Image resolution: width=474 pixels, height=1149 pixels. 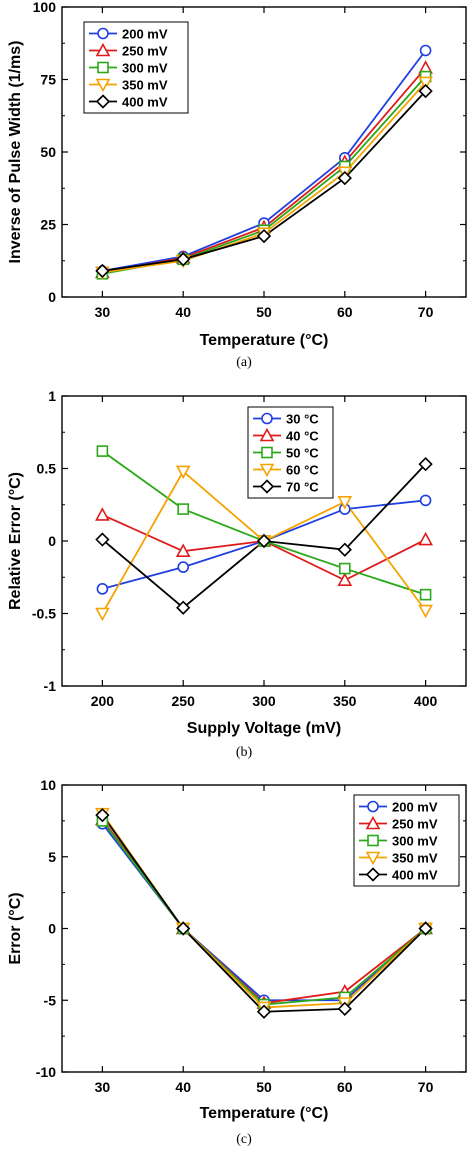 I want to click on x-tick-label: 50, so click(x=264, y=1087).